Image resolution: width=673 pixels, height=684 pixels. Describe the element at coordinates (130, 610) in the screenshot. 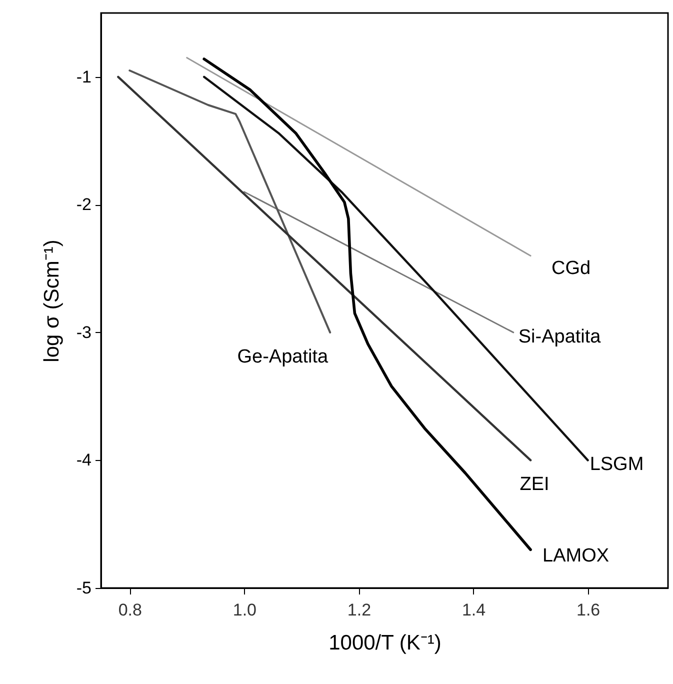

I see `x-tick-label: 0.8` at that location.